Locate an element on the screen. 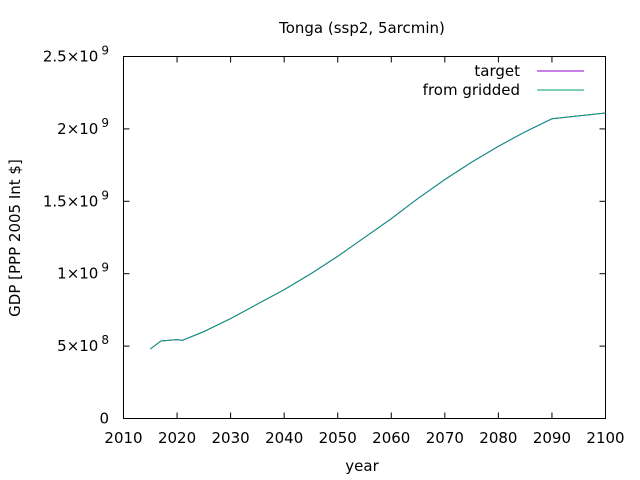 This screenshot has width=640, height=480. x-axis-label: year is located at coordinates (362, 466).